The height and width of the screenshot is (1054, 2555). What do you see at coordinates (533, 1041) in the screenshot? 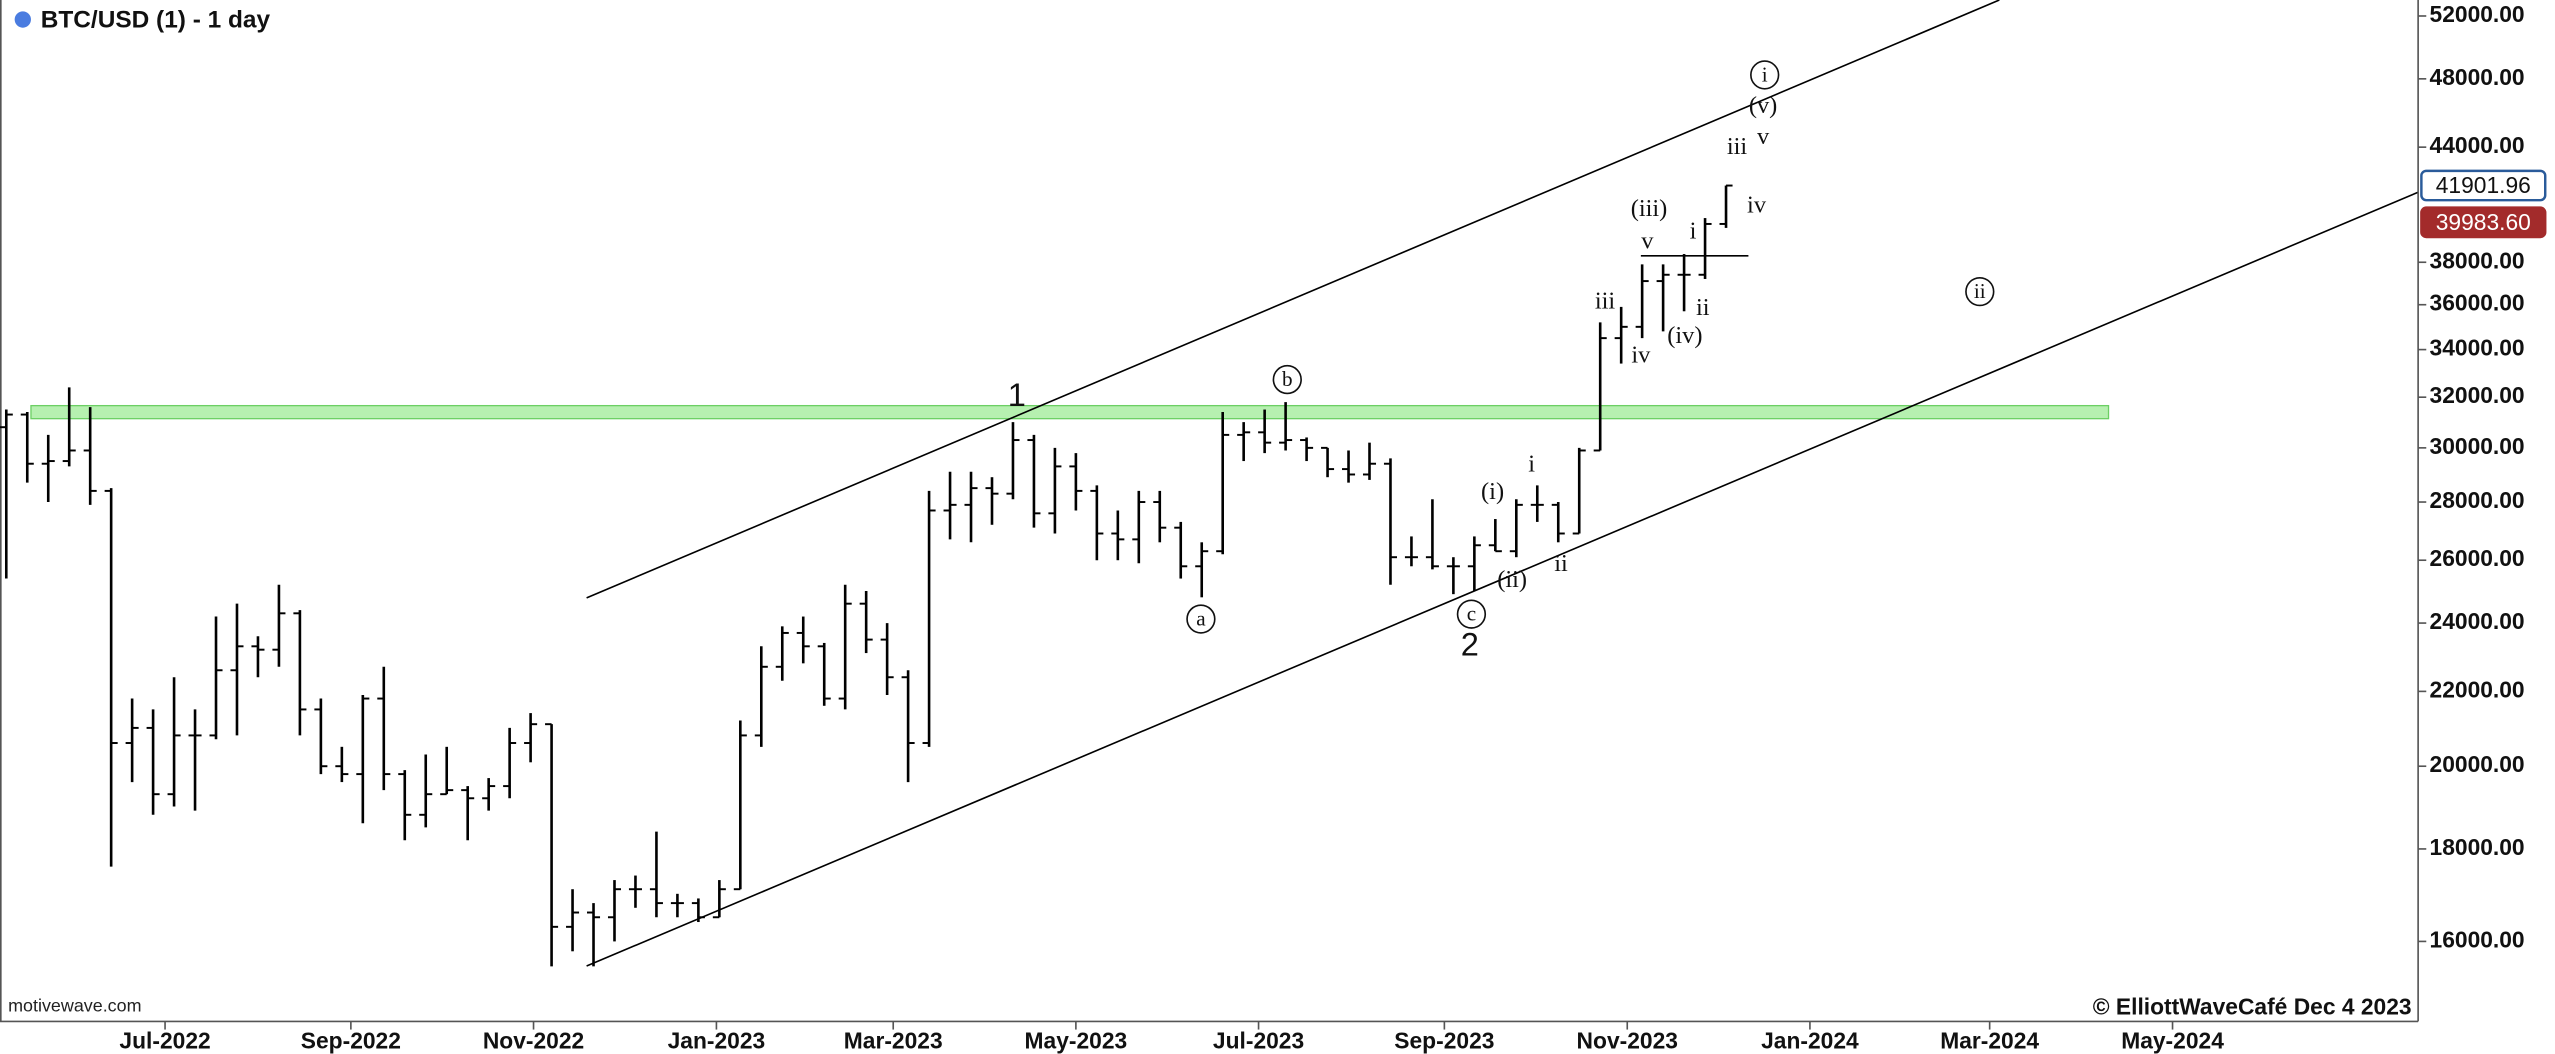
I see `x-tick-label: Nov-2022` at bounding box center [533, 1041].